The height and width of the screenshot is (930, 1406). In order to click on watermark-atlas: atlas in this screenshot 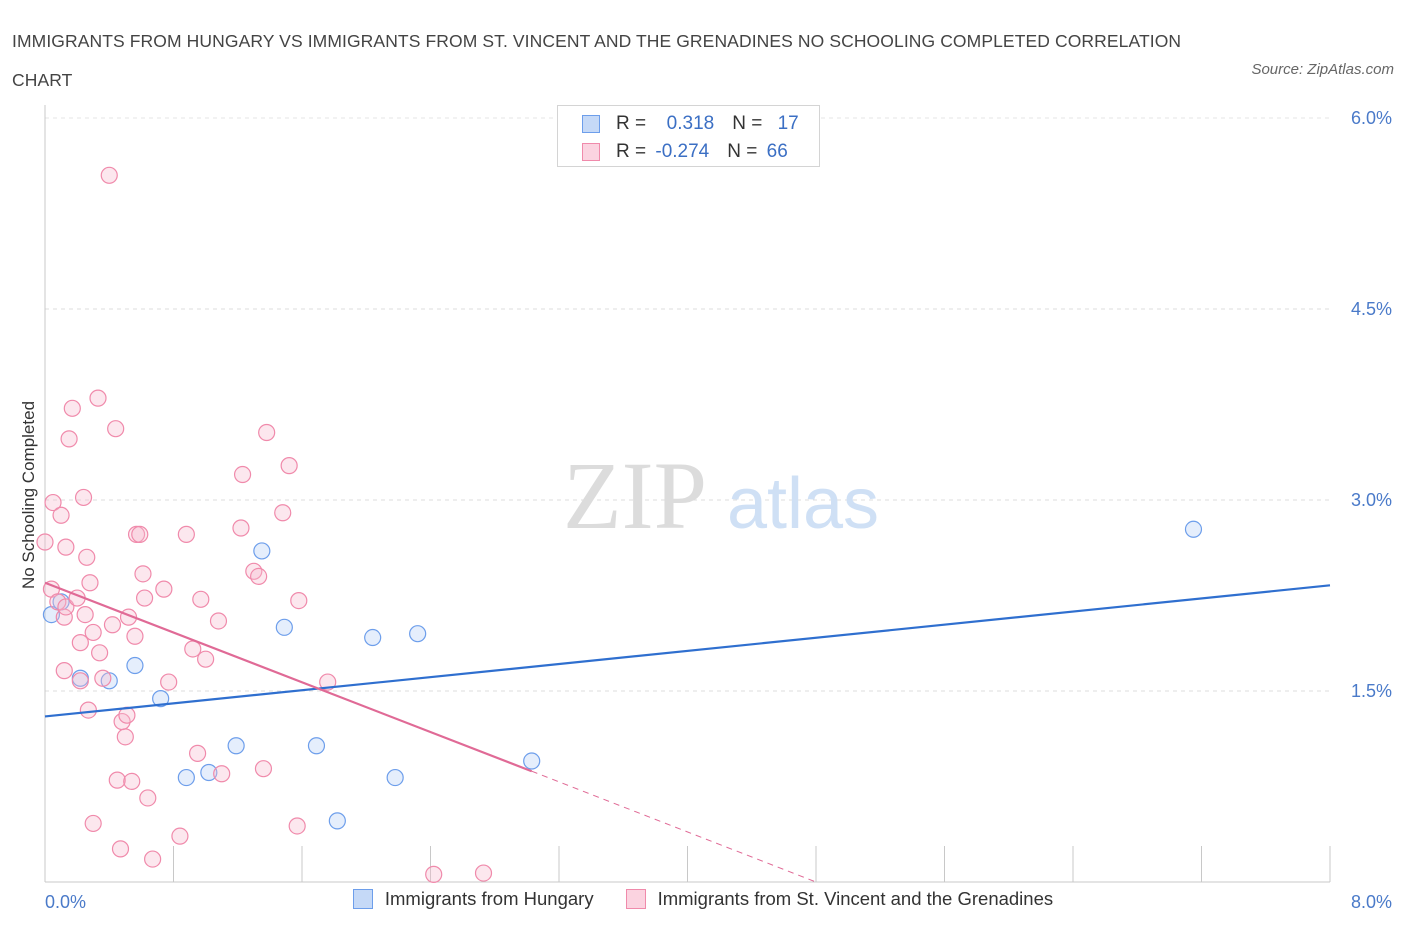, I will do `click(803, 504)`.